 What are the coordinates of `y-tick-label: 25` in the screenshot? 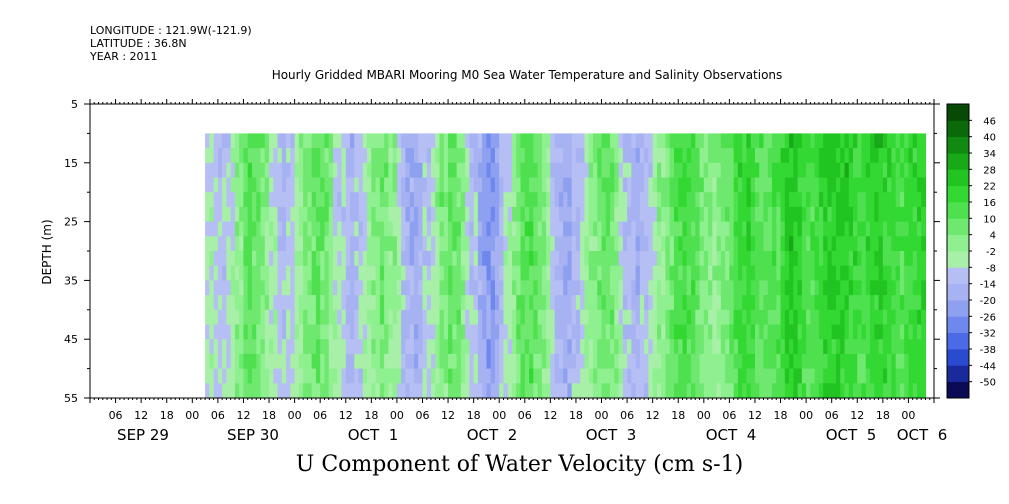 It's located at (71, 222).